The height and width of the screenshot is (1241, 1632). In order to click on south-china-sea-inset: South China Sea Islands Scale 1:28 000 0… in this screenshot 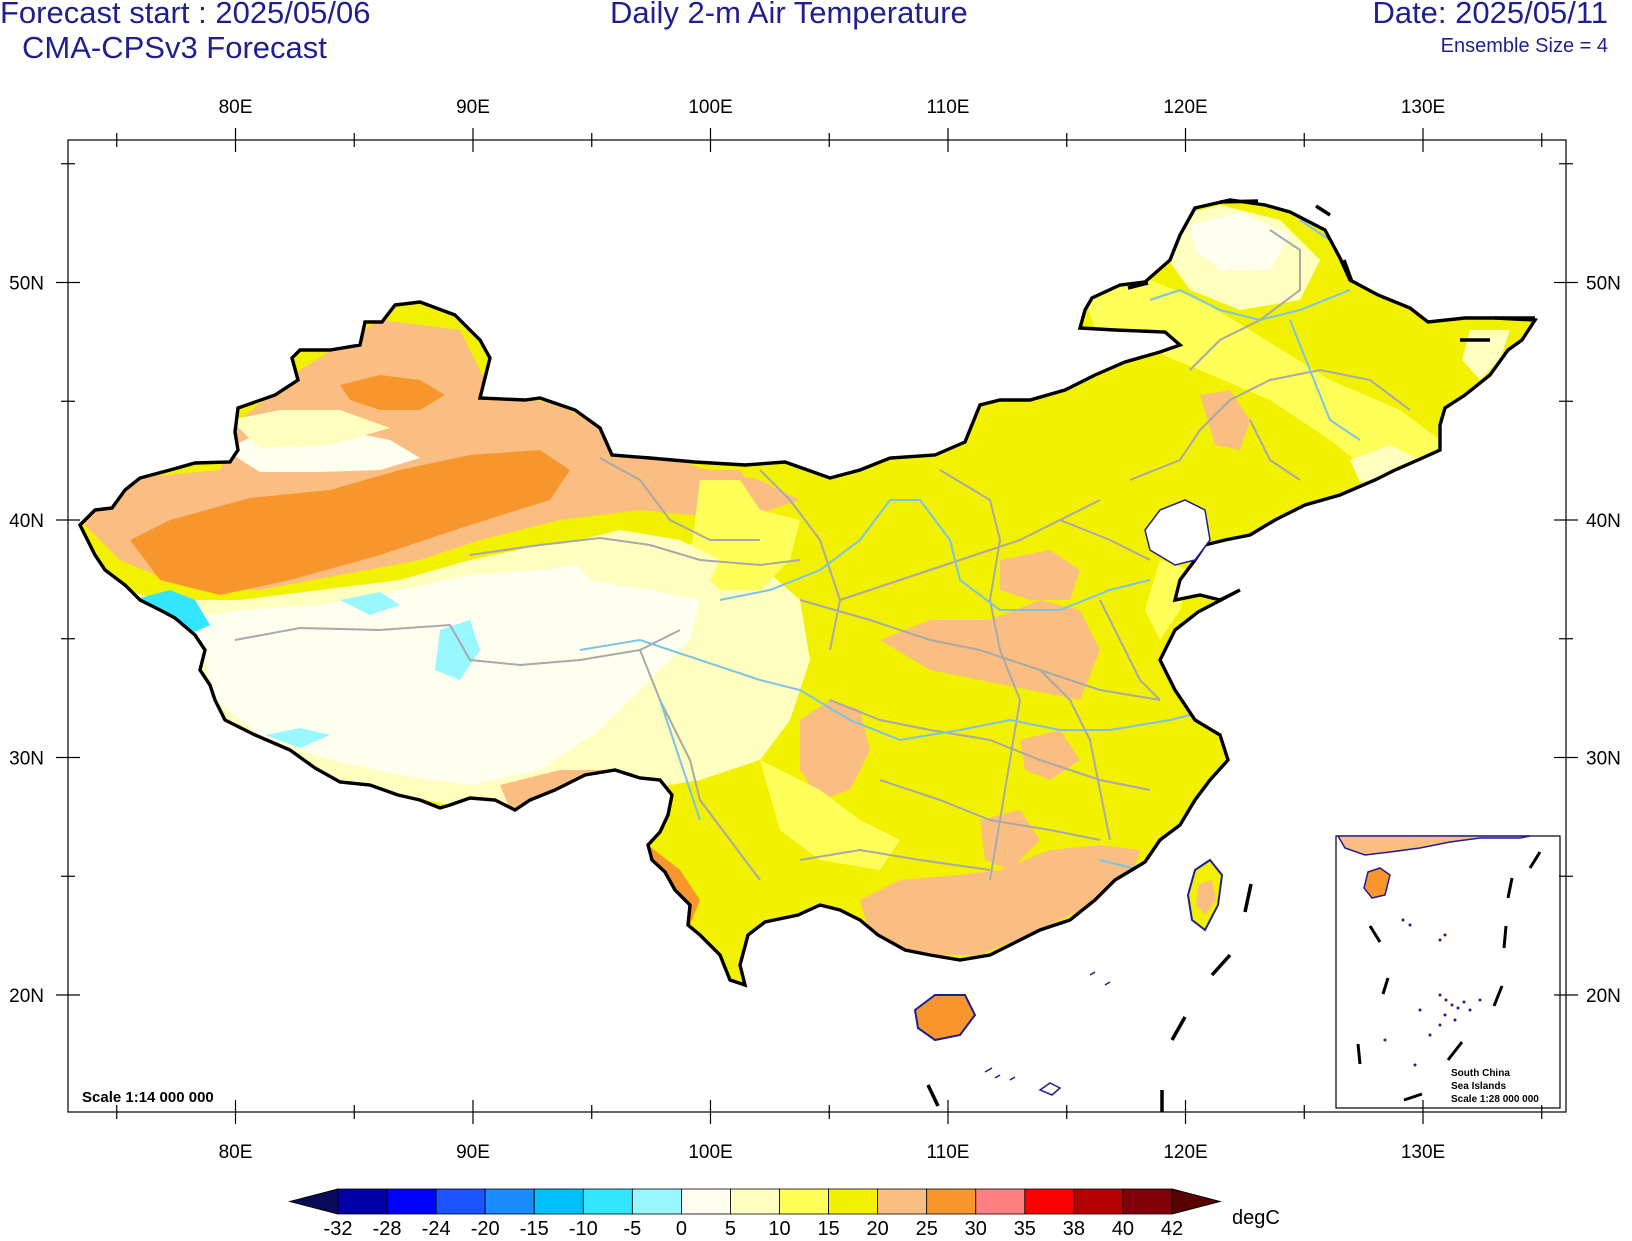, I will do `click(1448, 972)`.